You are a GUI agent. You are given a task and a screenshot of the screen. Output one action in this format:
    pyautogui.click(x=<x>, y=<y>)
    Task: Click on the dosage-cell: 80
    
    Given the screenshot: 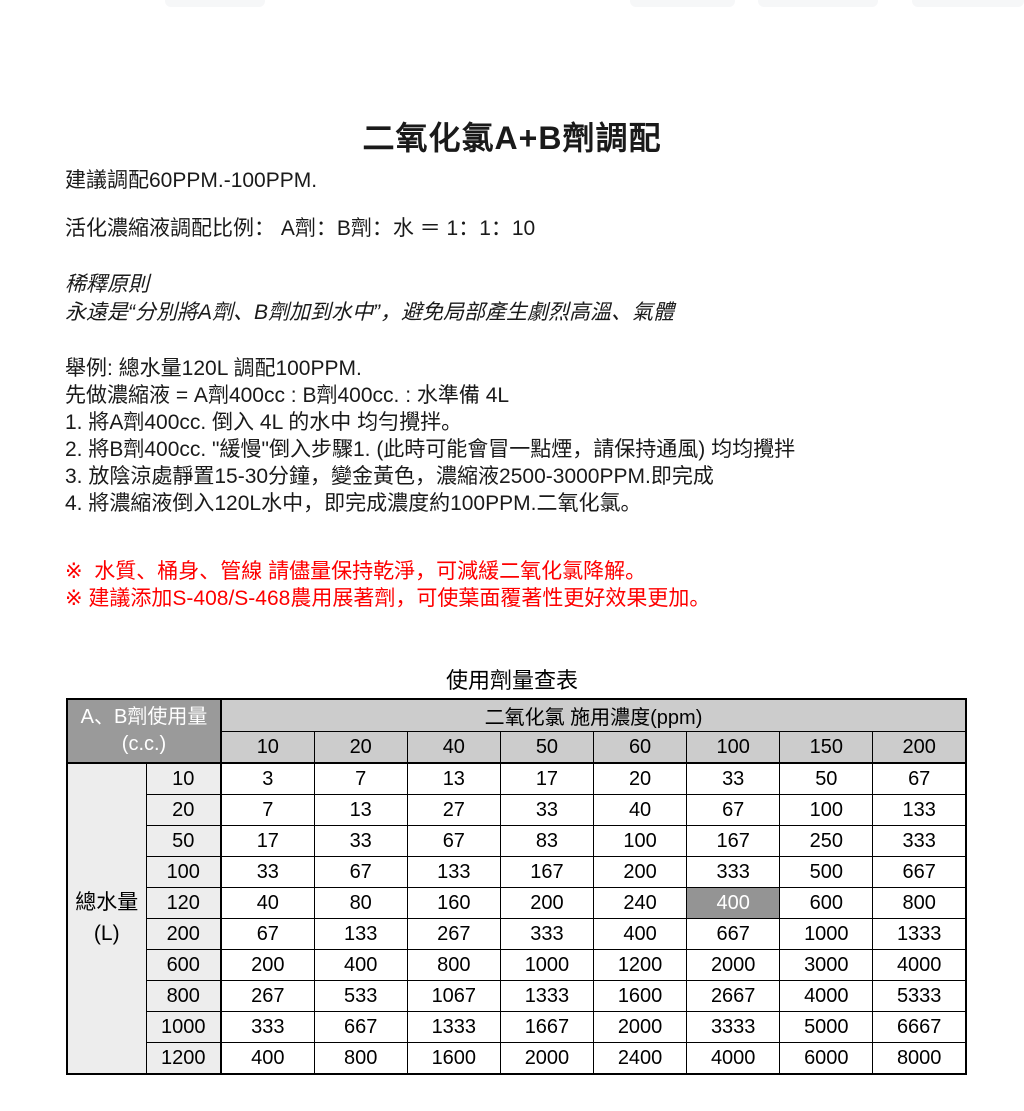 What is the action you would take?
    pyautogui.click(x=360, y=903)
    